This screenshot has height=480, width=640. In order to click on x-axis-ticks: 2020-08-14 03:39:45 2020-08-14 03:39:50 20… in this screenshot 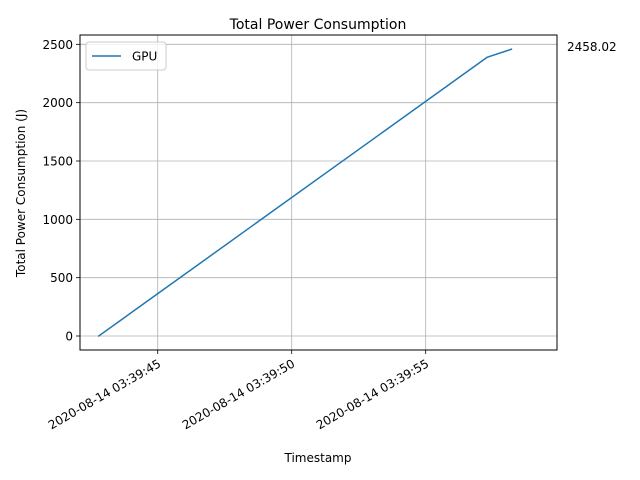, I will do `click(238, 391)`.